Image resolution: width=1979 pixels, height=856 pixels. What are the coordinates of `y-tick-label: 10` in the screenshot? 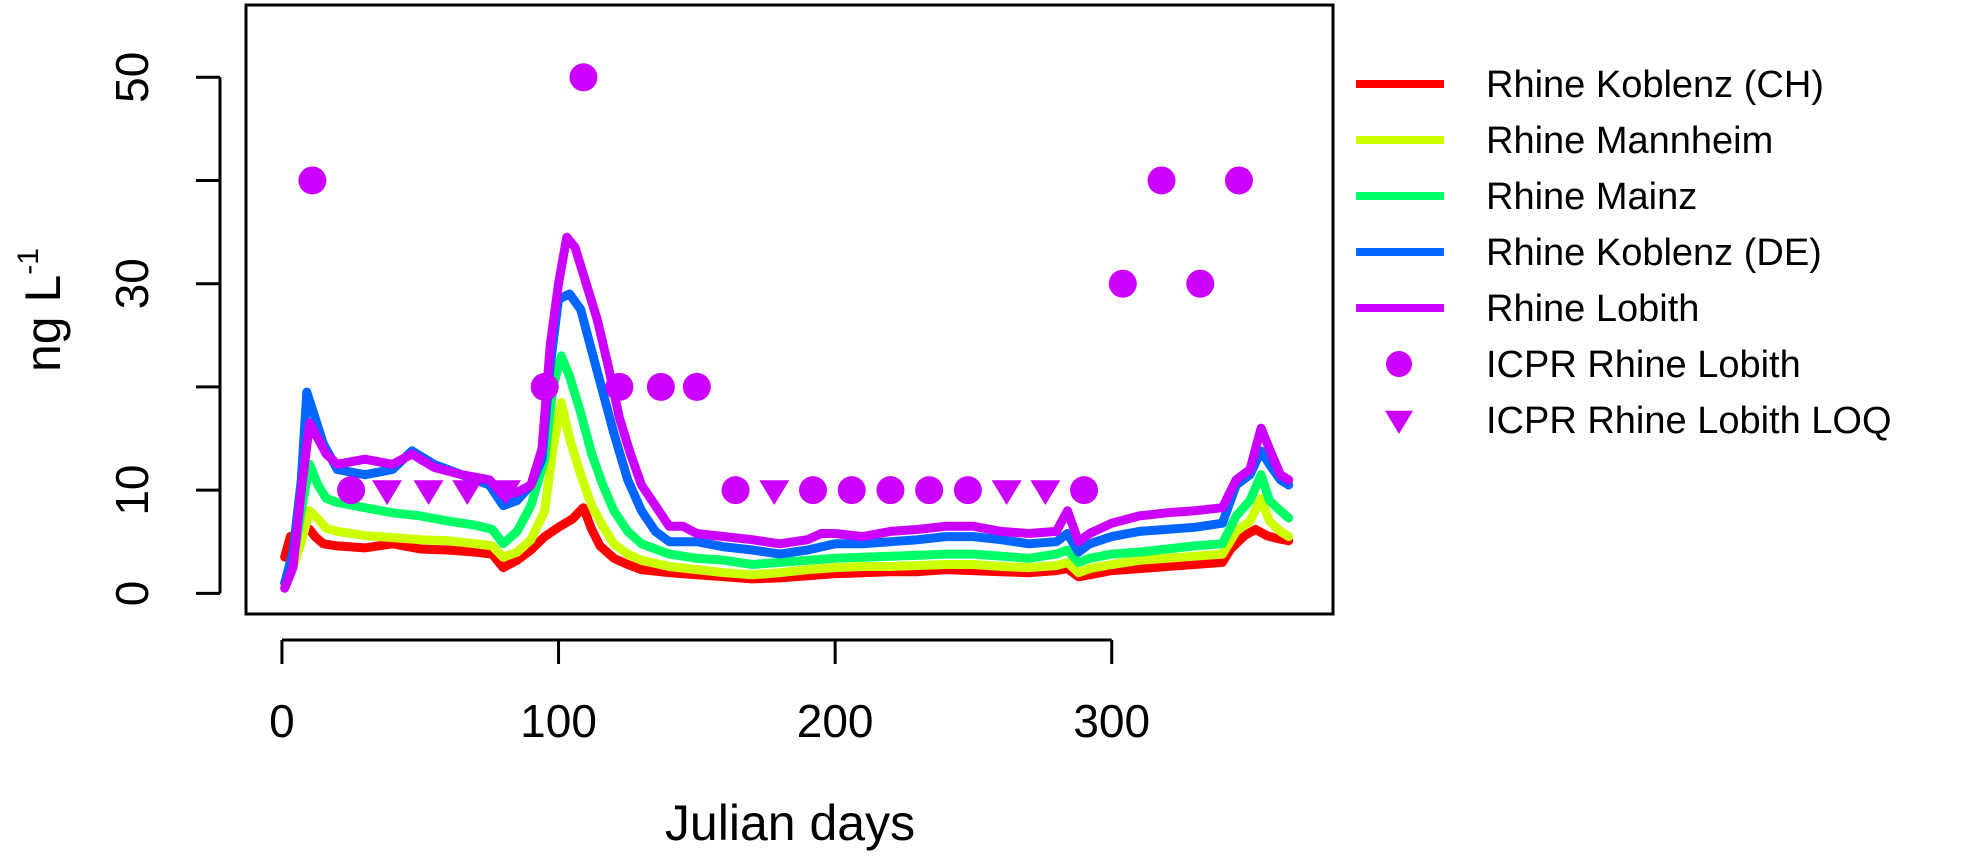 It's located at (132, 490).